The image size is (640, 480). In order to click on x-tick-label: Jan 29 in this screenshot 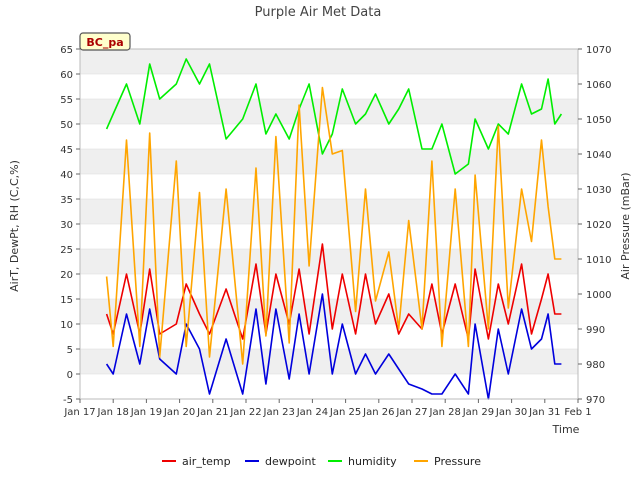, I will do `click(478, 412)`.